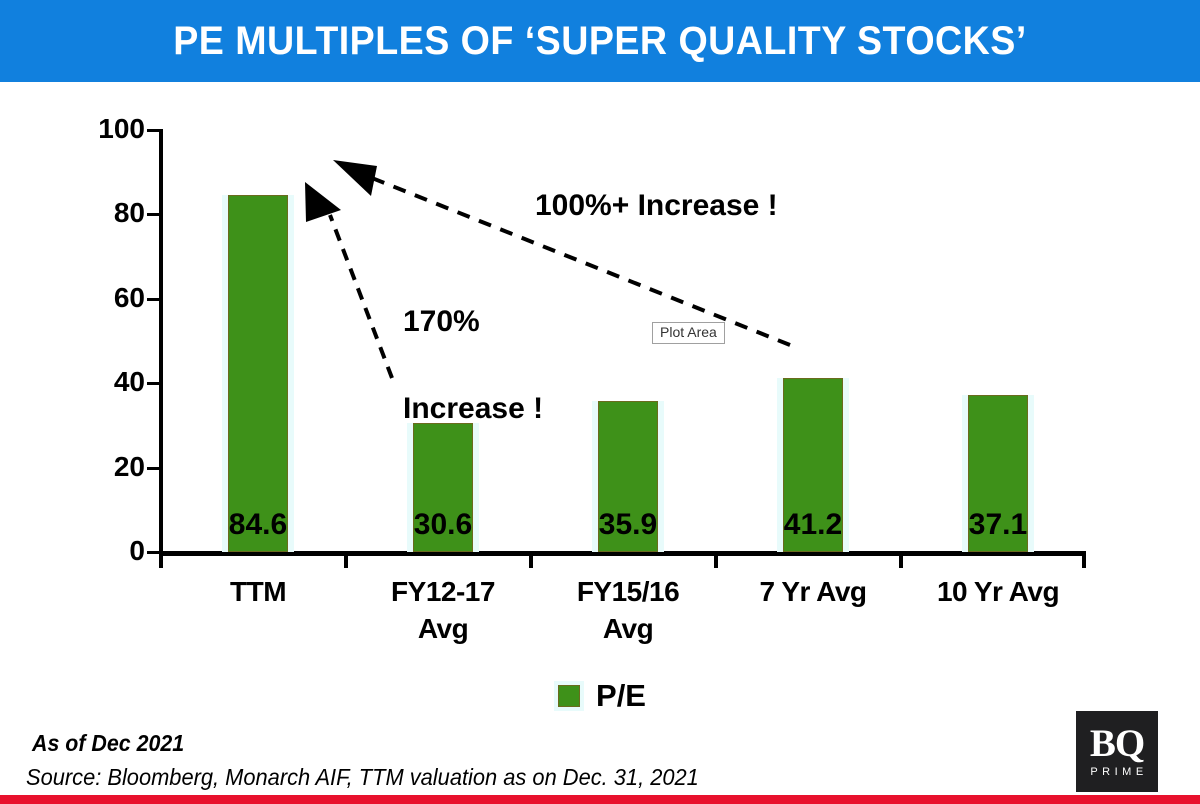 The height and width of the screenshot is (804, 1200). Describe the element at coordinates (161, 341) in the screenshot. I see `y-axis-line` at that location.